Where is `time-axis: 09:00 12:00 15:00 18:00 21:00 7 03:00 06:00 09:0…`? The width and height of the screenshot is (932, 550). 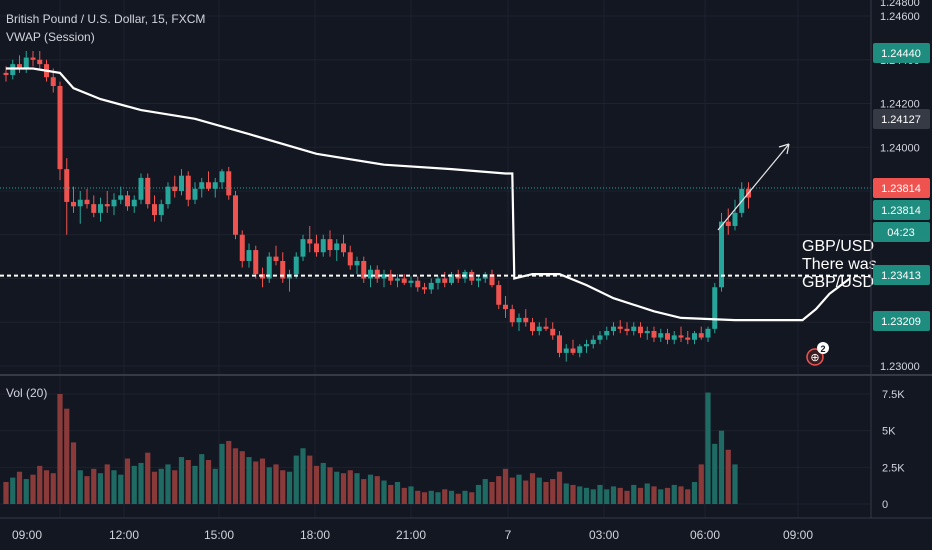 time-axis: 09:00 12:00 15:00 18:00 21:00 7 03:00 06:00 09:0… is located at coordinates (412, 535).